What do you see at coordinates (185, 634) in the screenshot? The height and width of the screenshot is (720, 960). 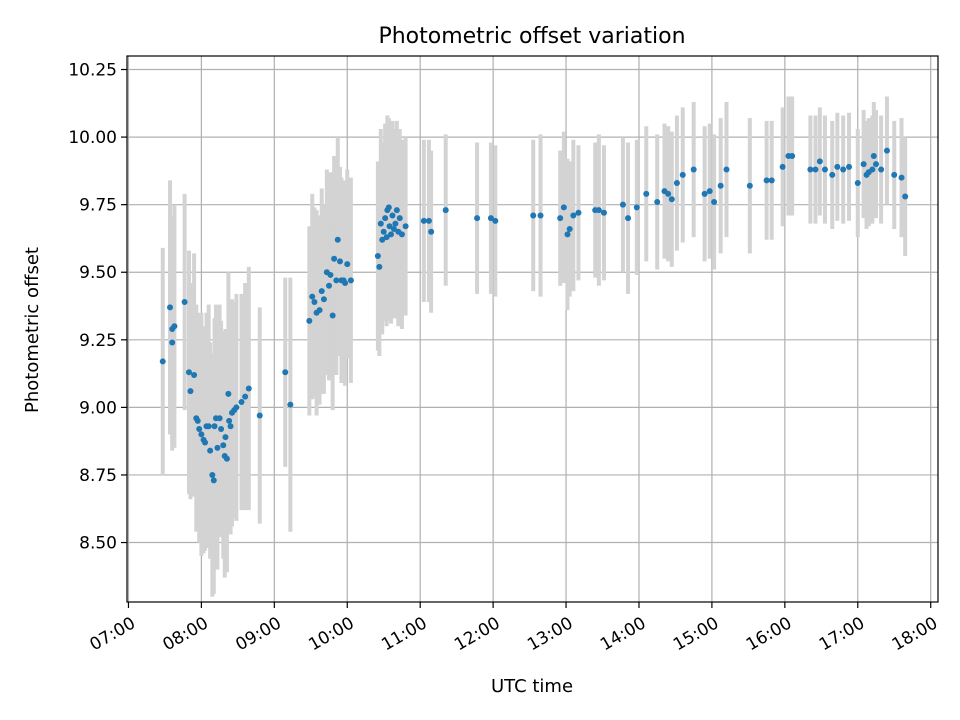 I see `x-tick-label: 08:00` at bounding box center [185, 634].